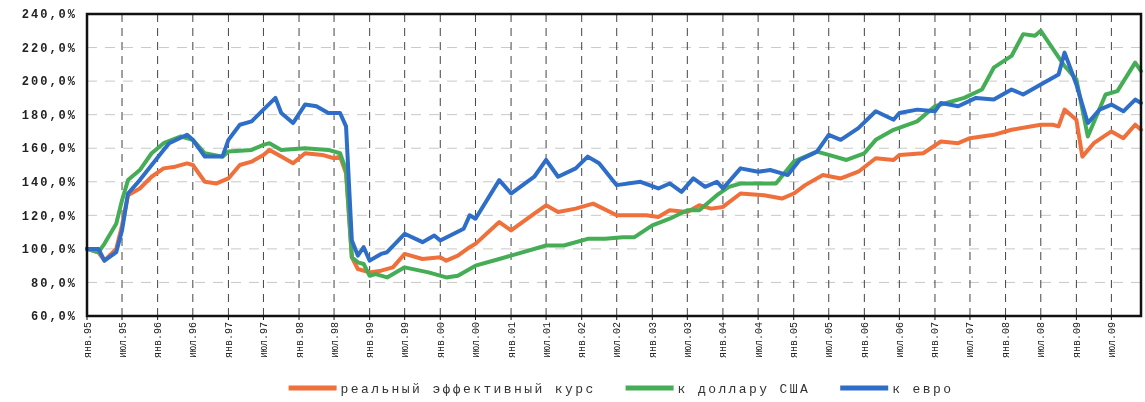 This screenshot has width=1145, height=402. Describe the element at coordinates (194, 340) in the screenshot. I see `x-tick-label: июл.96` at that location.